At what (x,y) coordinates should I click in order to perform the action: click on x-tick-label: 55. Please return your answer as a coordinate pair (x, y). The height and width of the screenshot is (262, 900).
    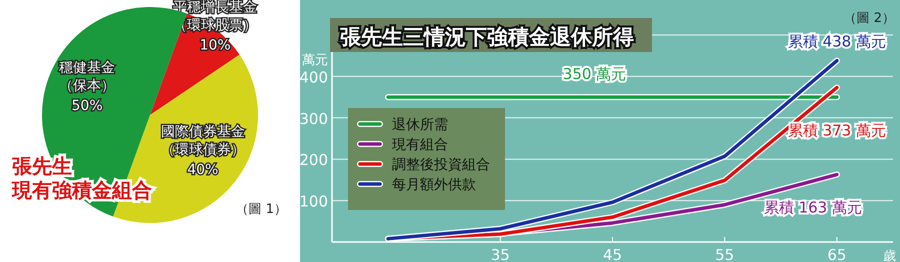
    Looking at the image, I should click on (724, 254).